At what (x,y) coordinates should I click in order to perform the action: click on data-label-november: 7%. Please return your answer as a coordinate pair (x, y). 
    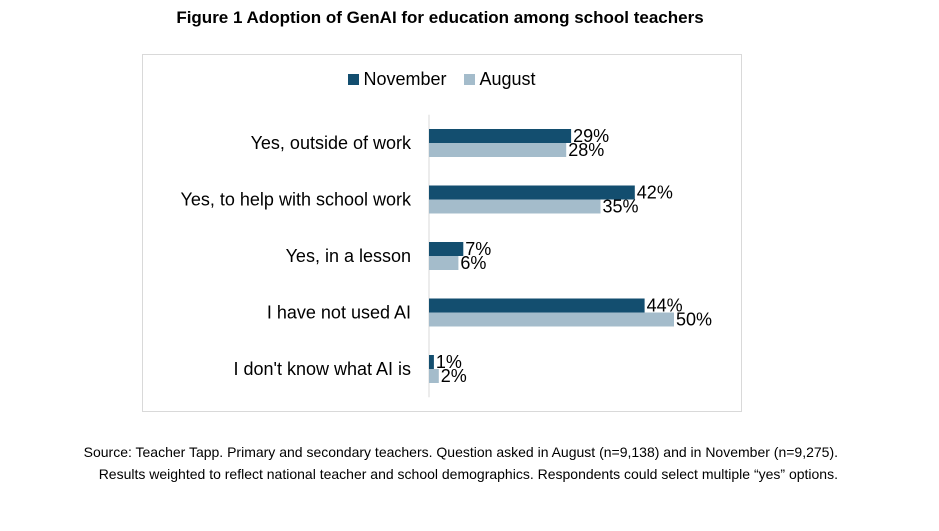
    Looking at the image, I should click on (478, 249).